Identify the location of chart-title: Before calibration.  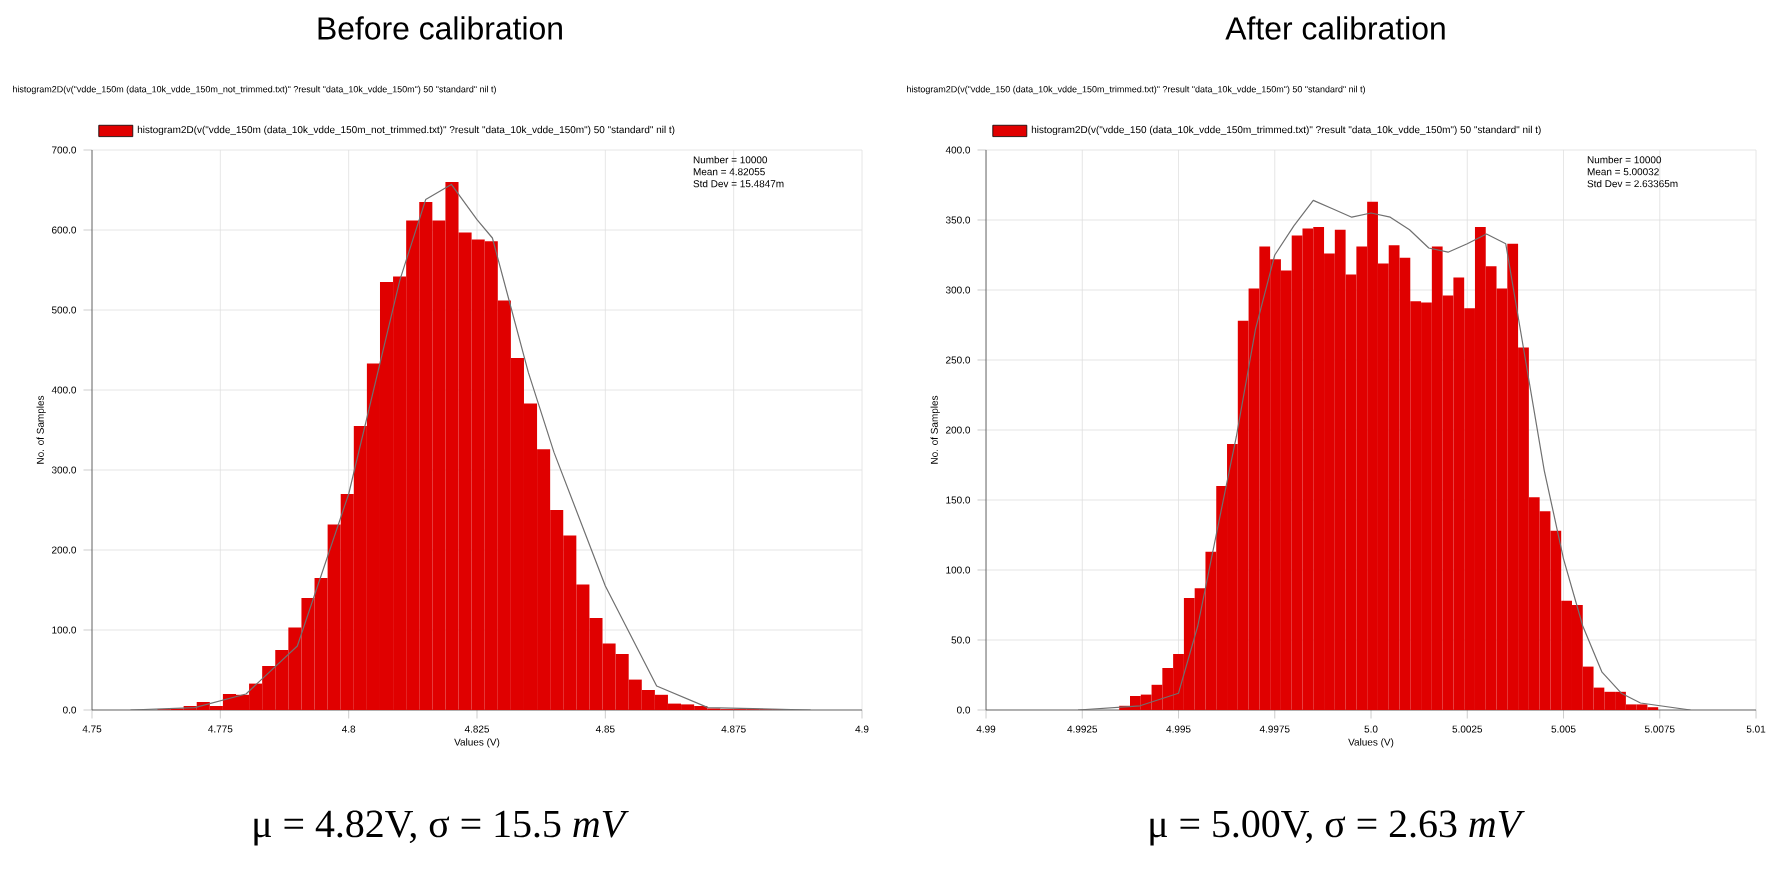
(440, 28).